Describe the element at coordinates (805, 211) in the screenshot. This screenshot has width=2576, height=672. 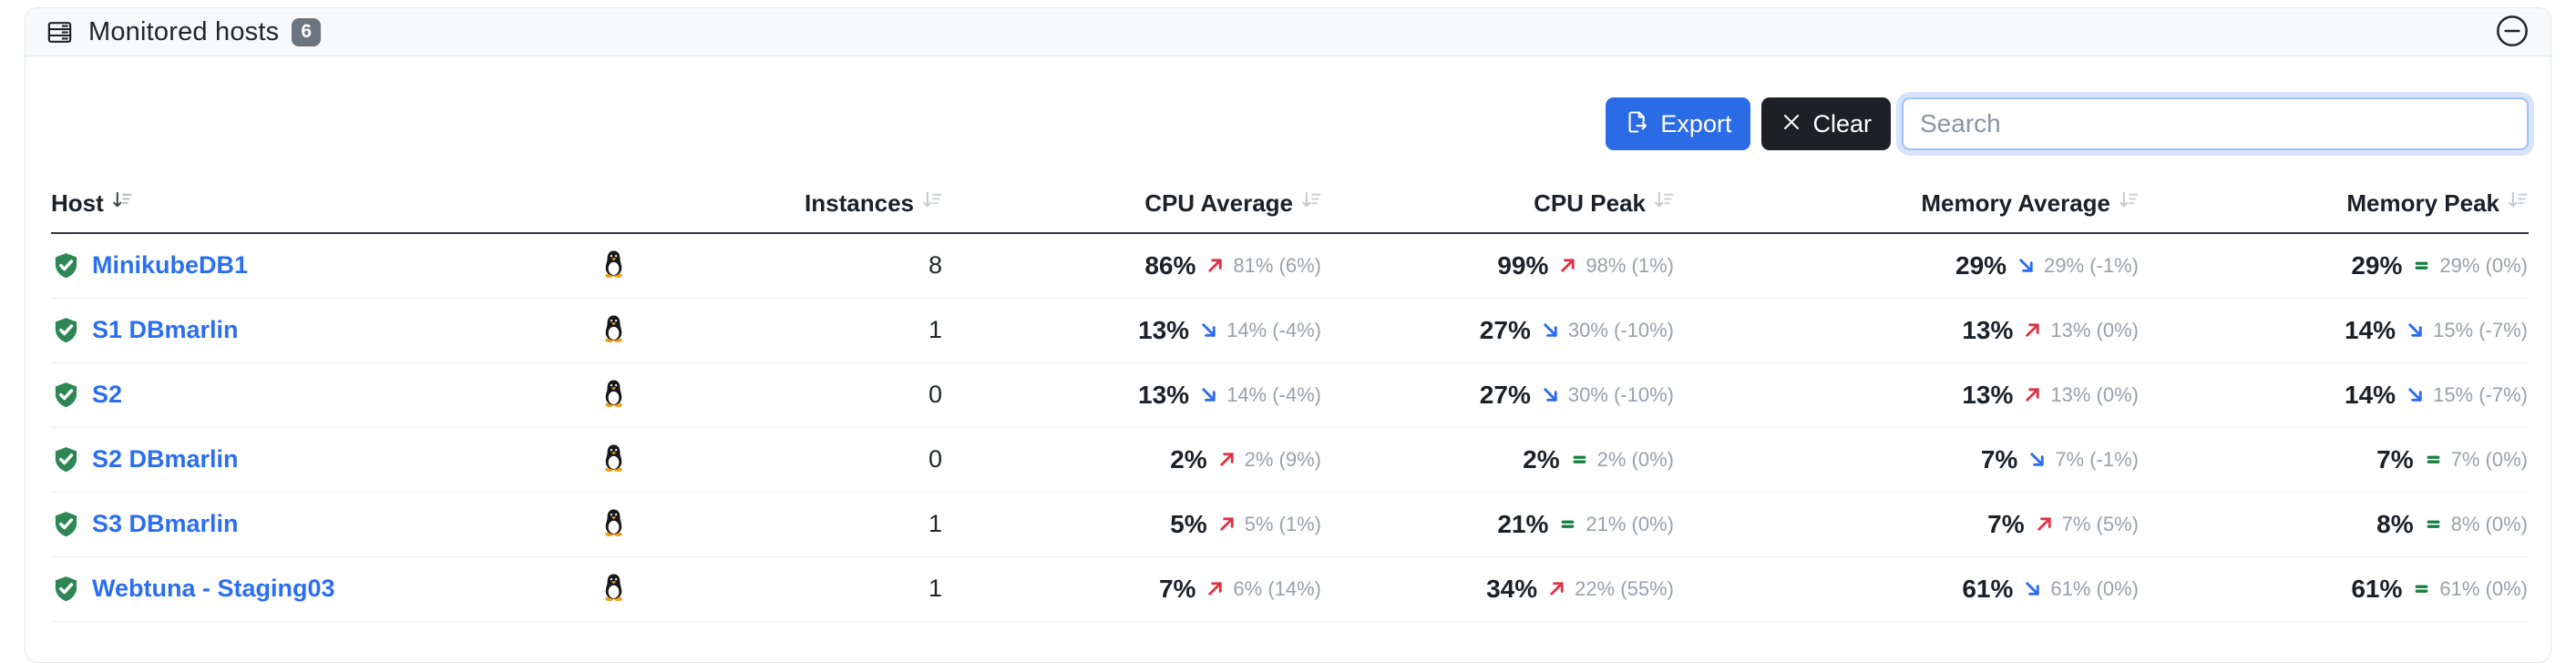
I see `column-header-instances: Instances` at that location.